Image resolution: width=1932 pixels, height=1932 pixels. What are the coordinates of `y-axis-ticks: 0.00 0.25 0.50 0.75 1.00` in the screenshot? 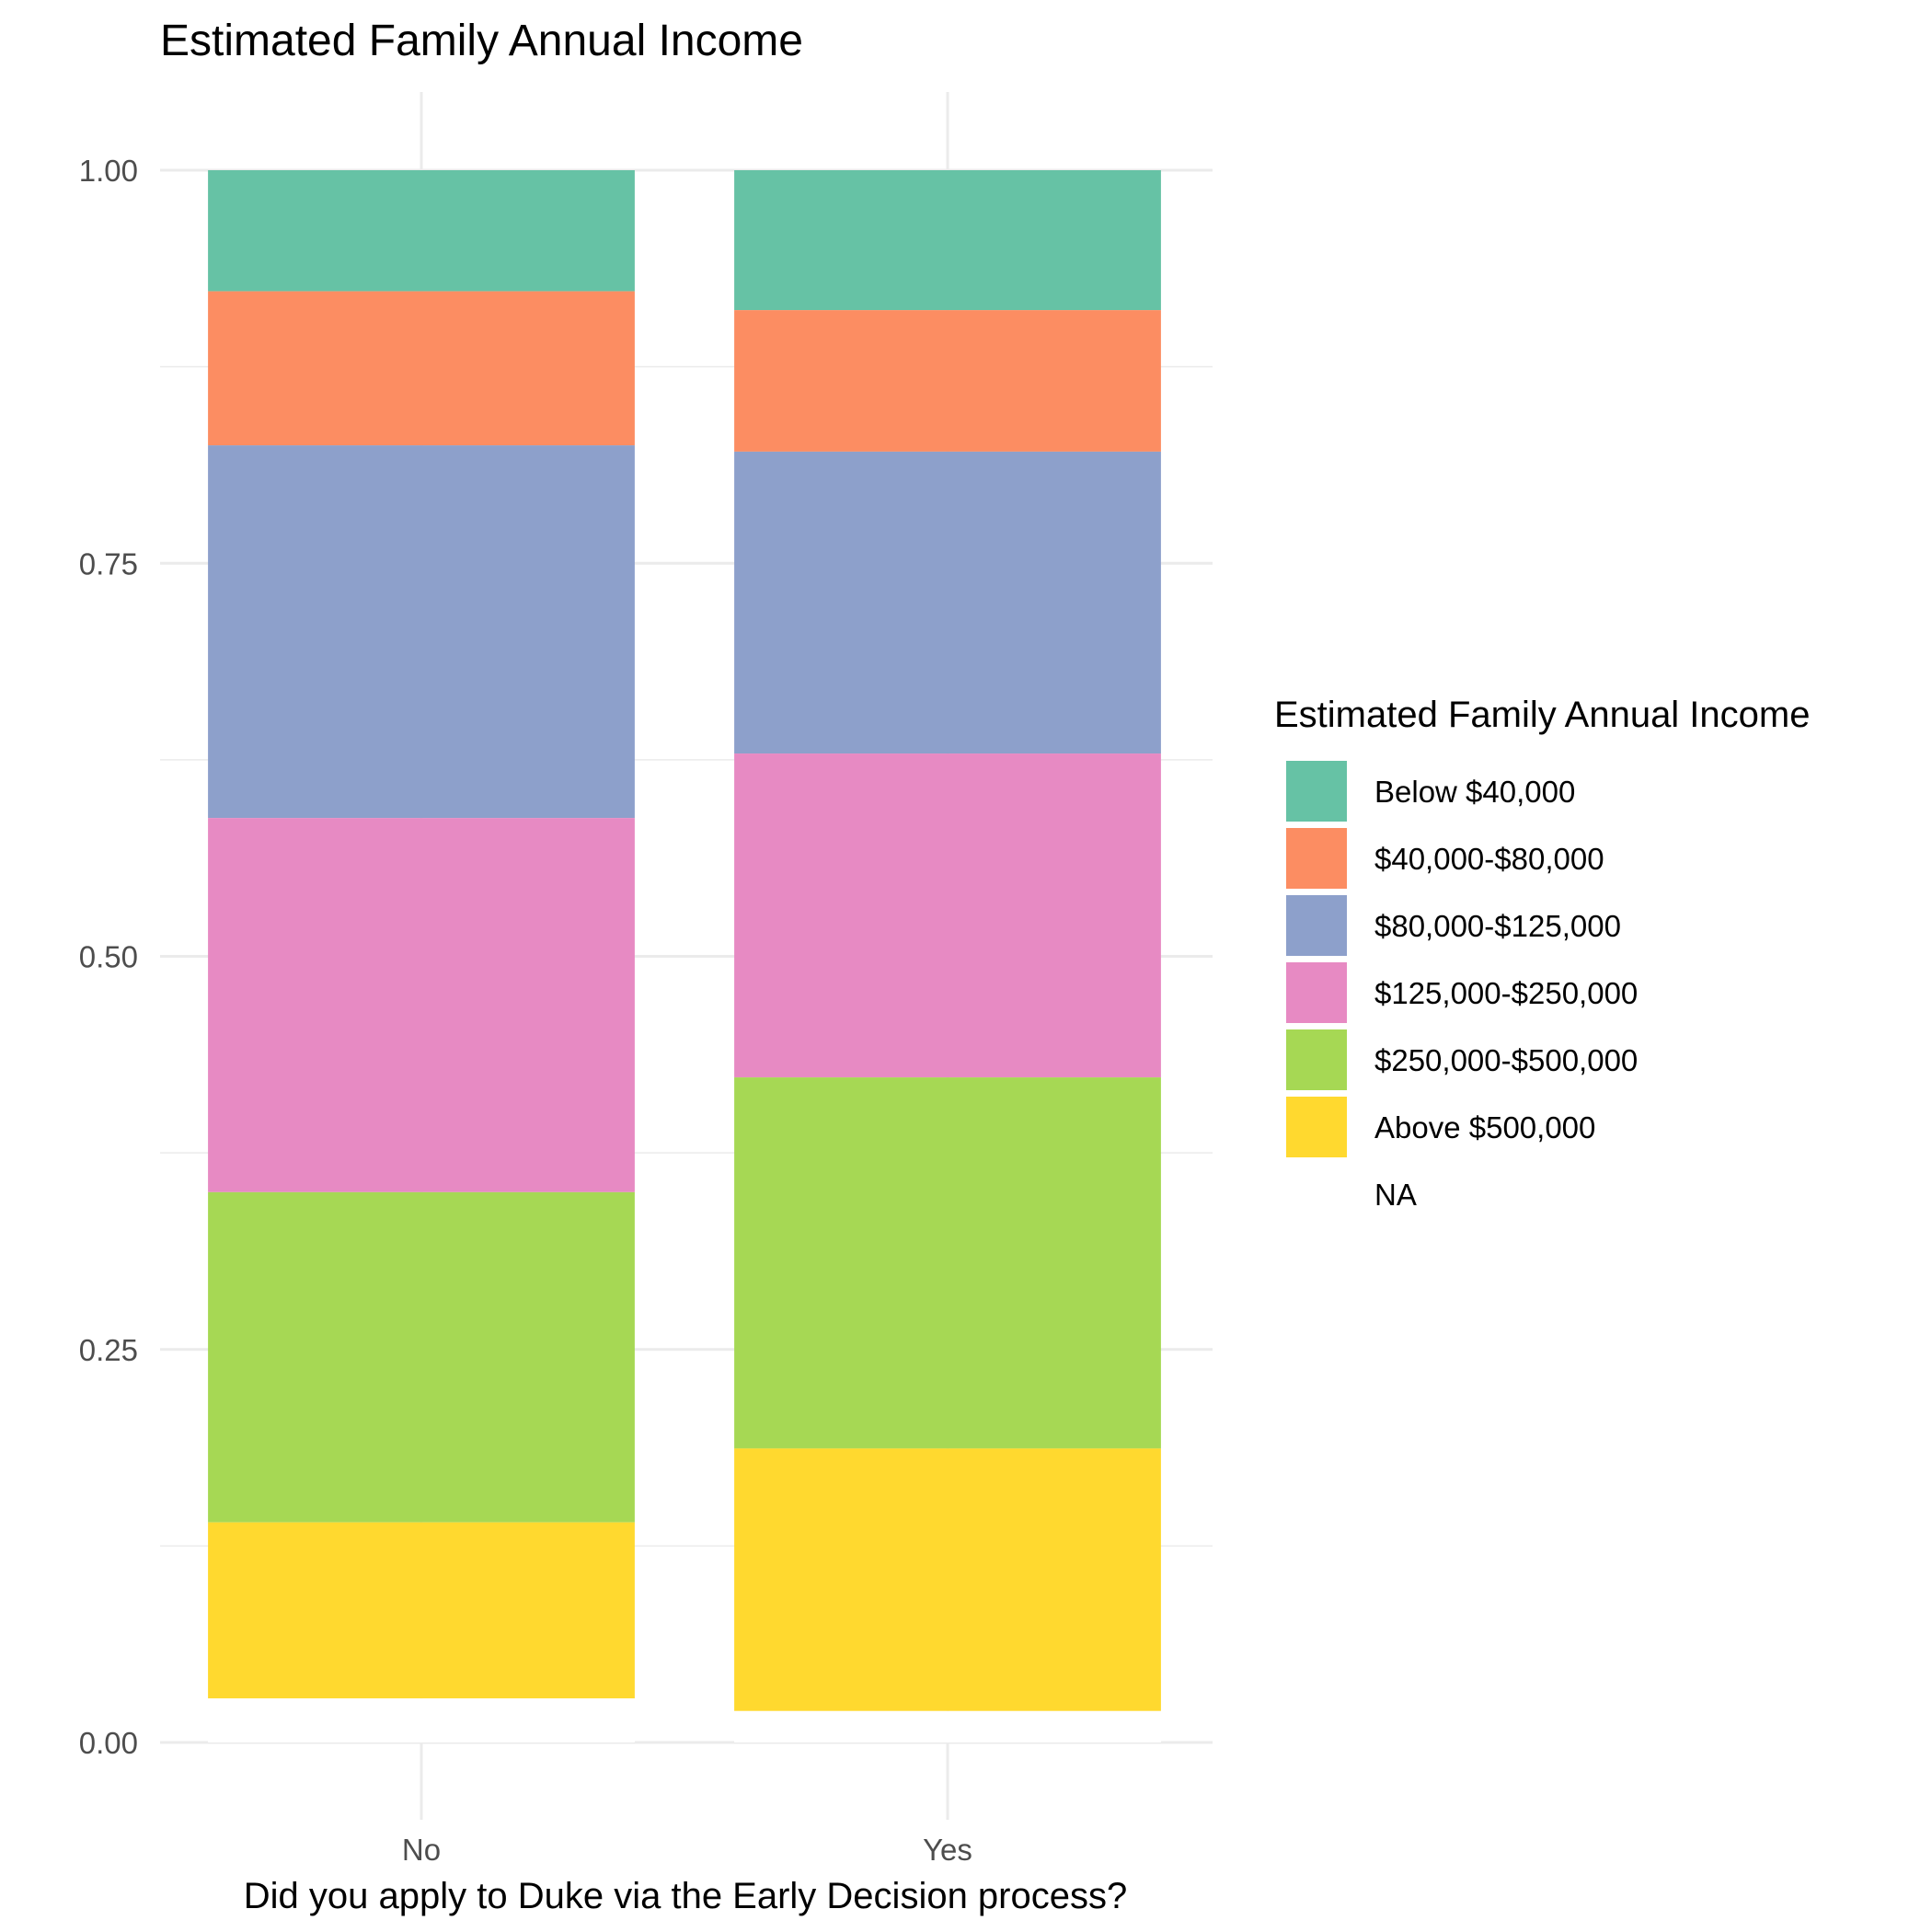 It's located at (108, 957).